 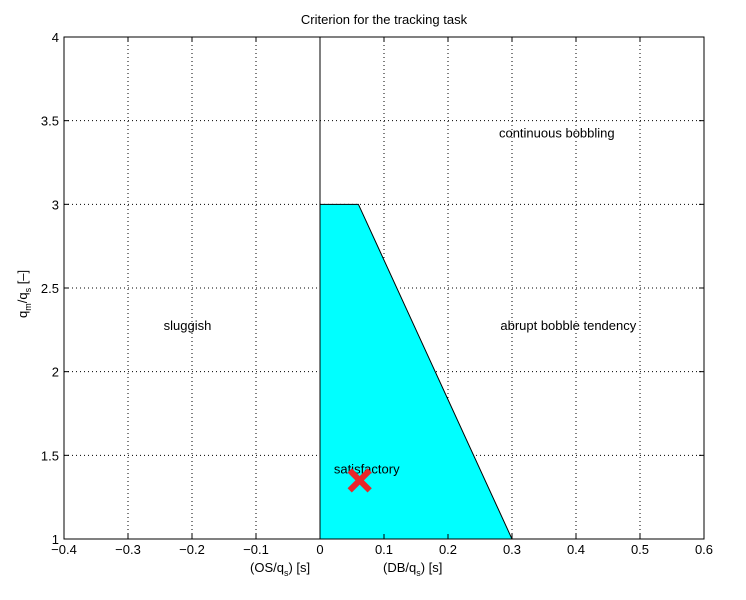 I want to click on region-annotation: abrupt bobble tendency, so click(x=568, y=325).